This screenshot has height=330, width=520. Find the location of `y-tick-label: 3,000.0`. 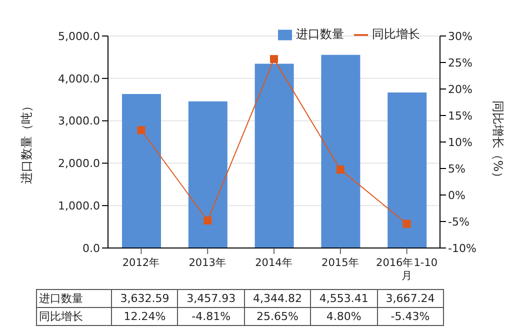

y-tick-label: 3,000.0 is located at coordinates (79, 121).